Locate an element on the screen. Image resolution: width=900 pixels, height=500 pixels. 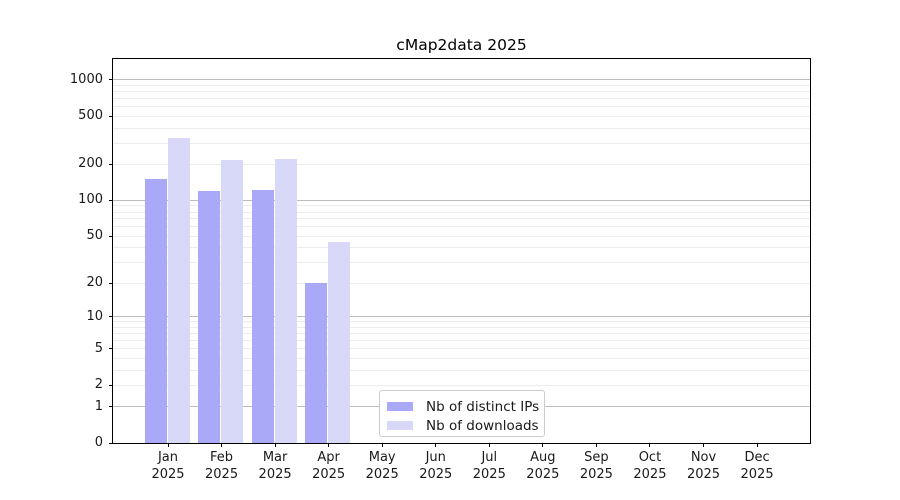
x-tick-month: Jan is located at coordinates (168, 457).